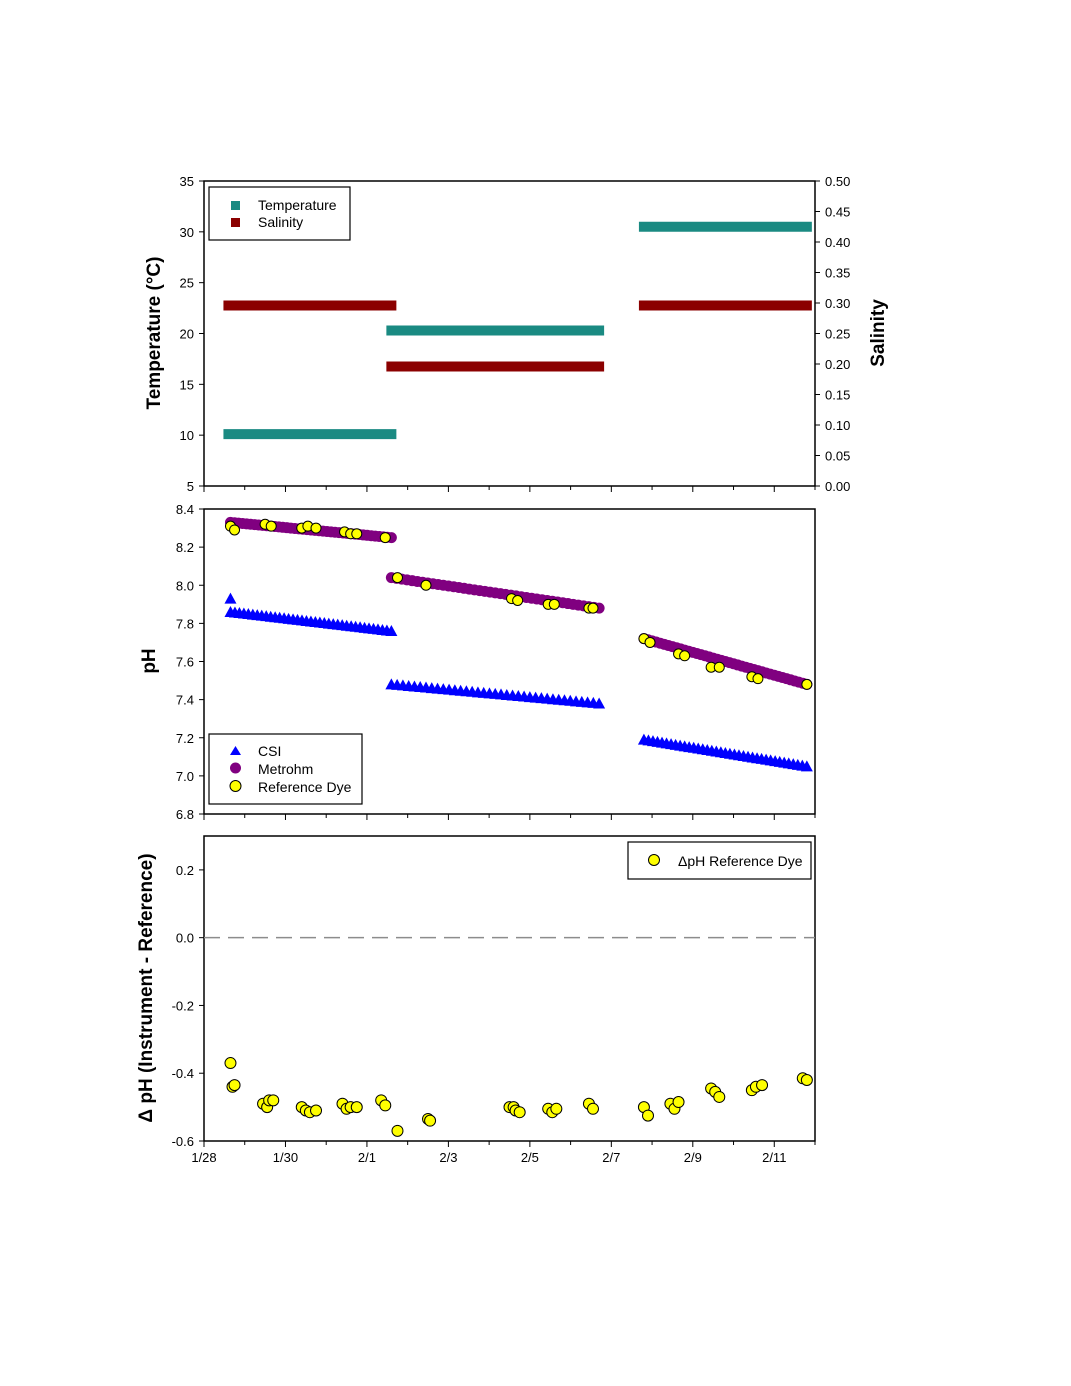 The width and height of the screenshot is (1071, 1386). Describe the element at coordinates (235, 750) in the screenshot. I see `legend-csi-marker` at that location.